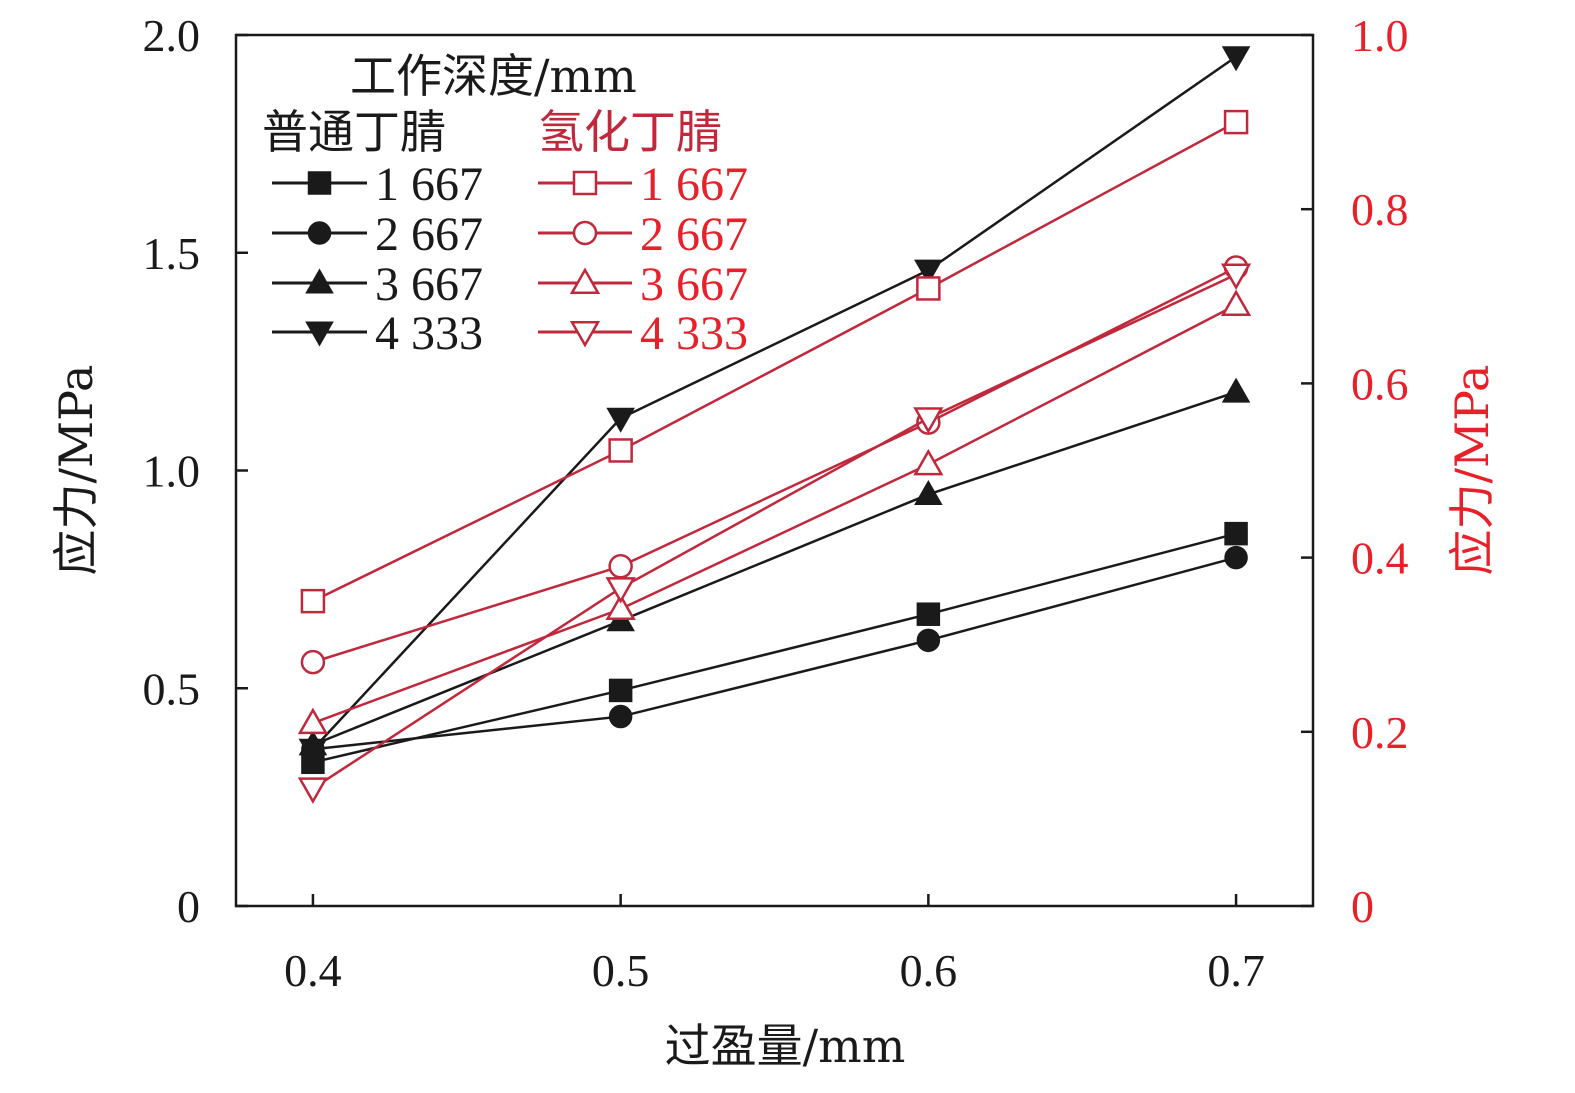 The height and width of the screenshot is (1093, 1575). What do you see at coordinates (313, 970) in the screenshot?
I see `x-tick-label: 0.4` at bounding box center [313, 970].